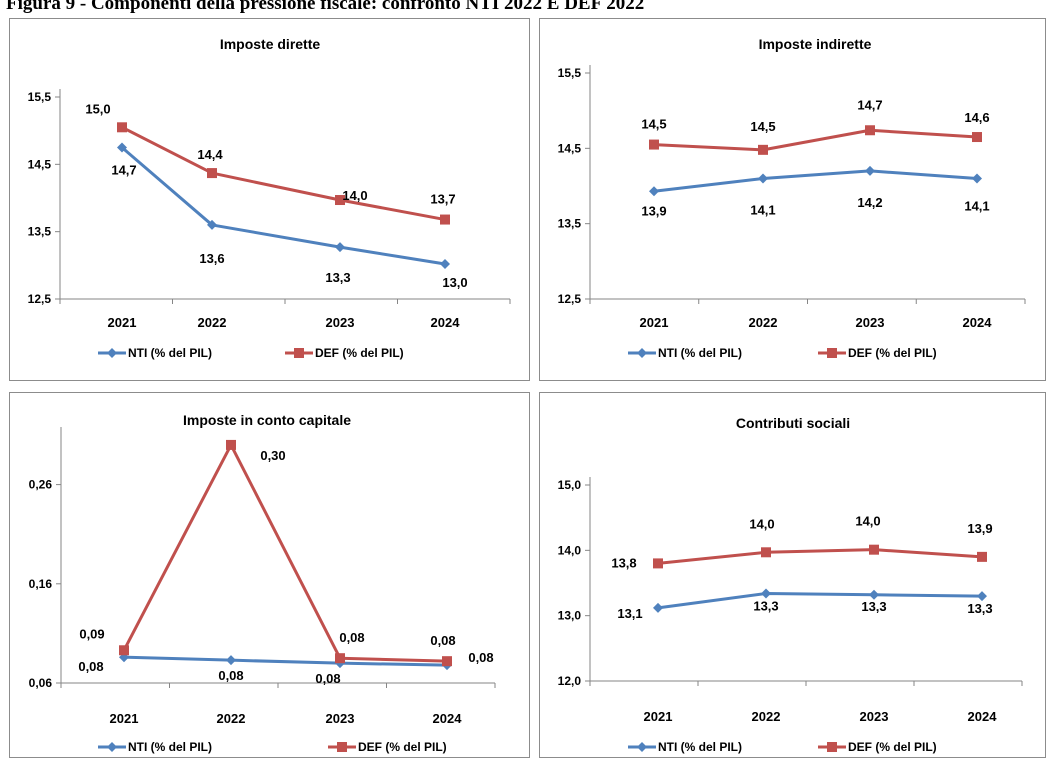 This screenshot has height=759, width=1046. I want to click on y-tick-label: 0,26, so click(41, 485).